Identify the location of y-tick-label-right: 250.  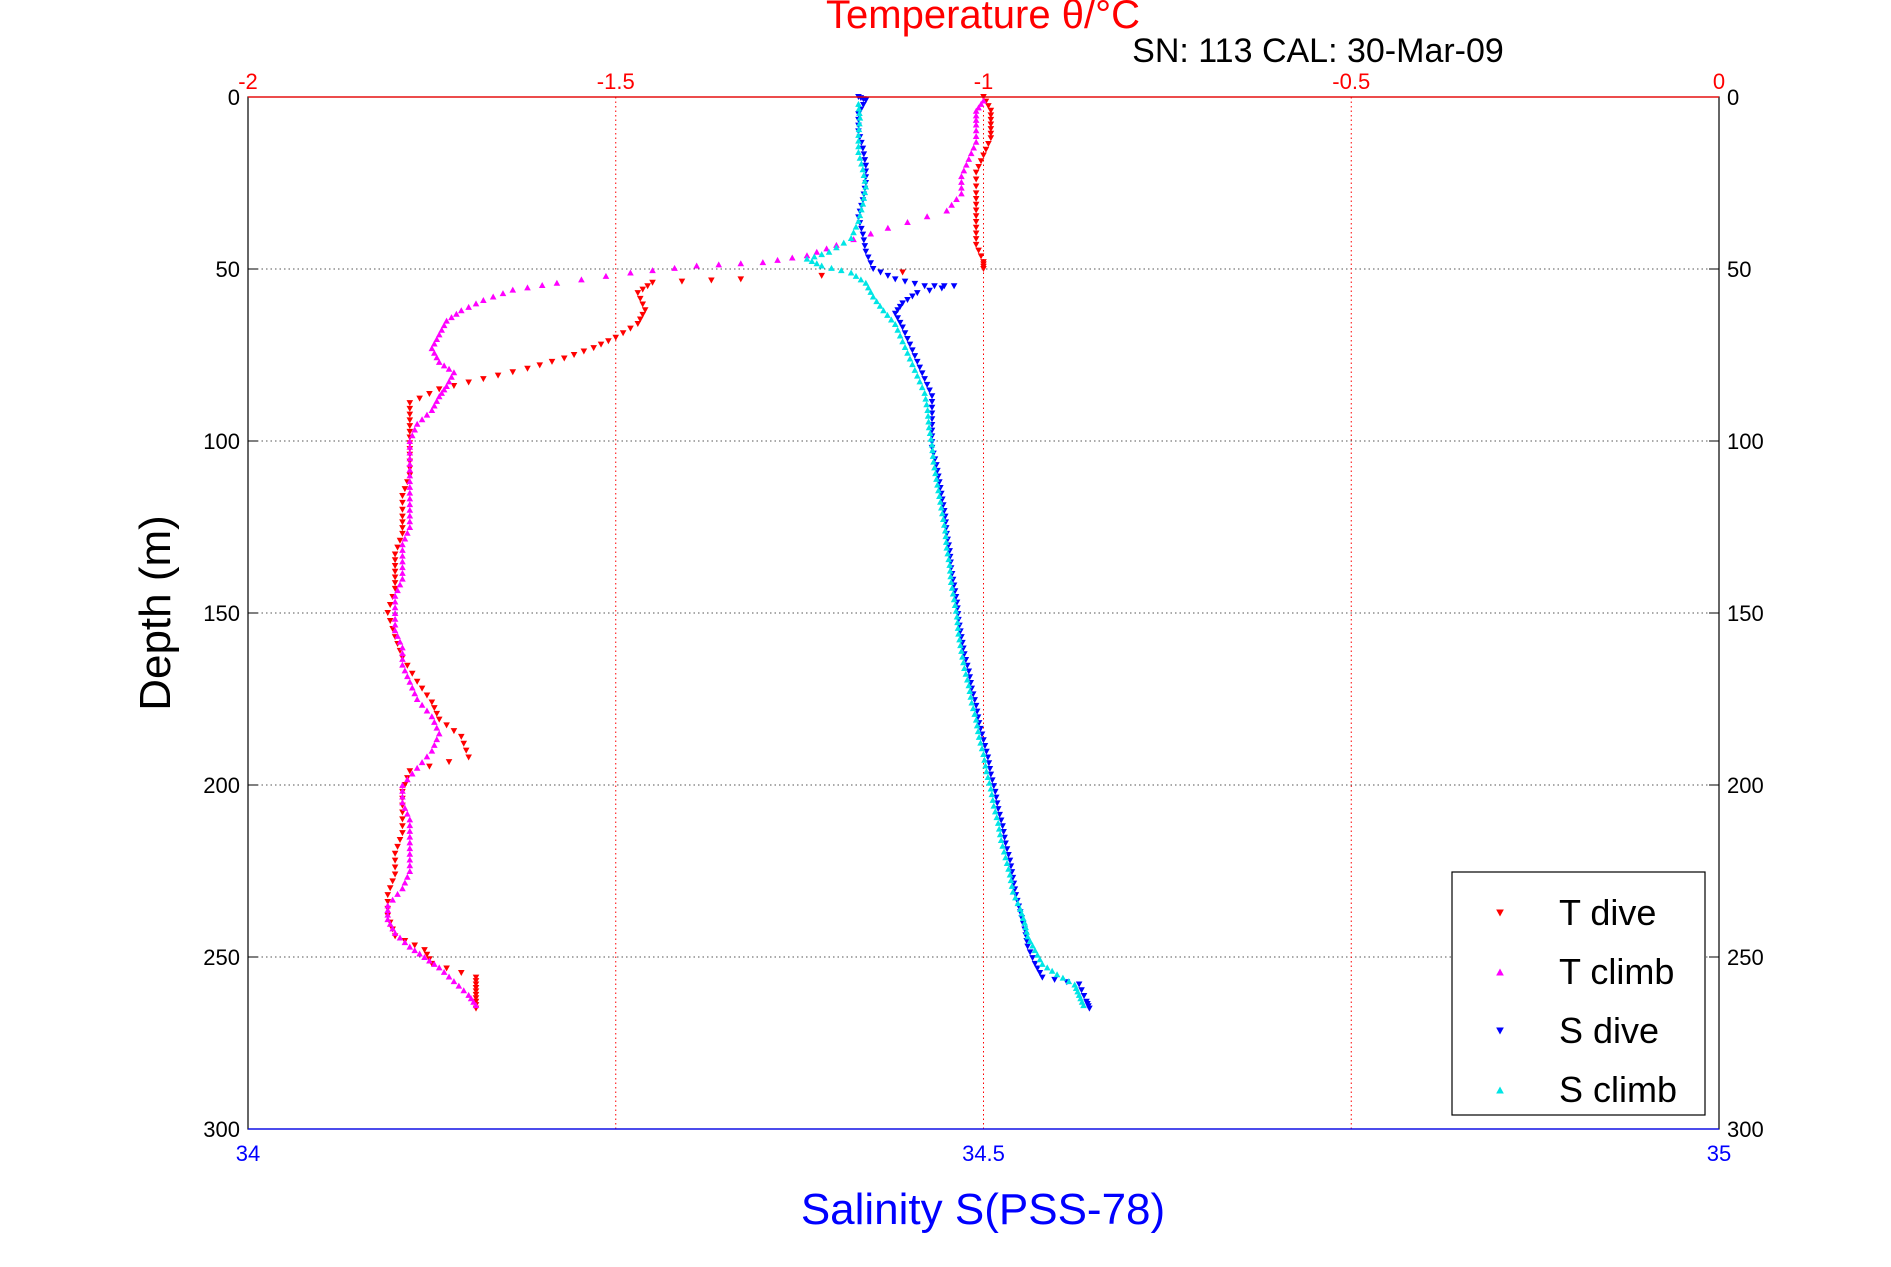
(1745, 957).